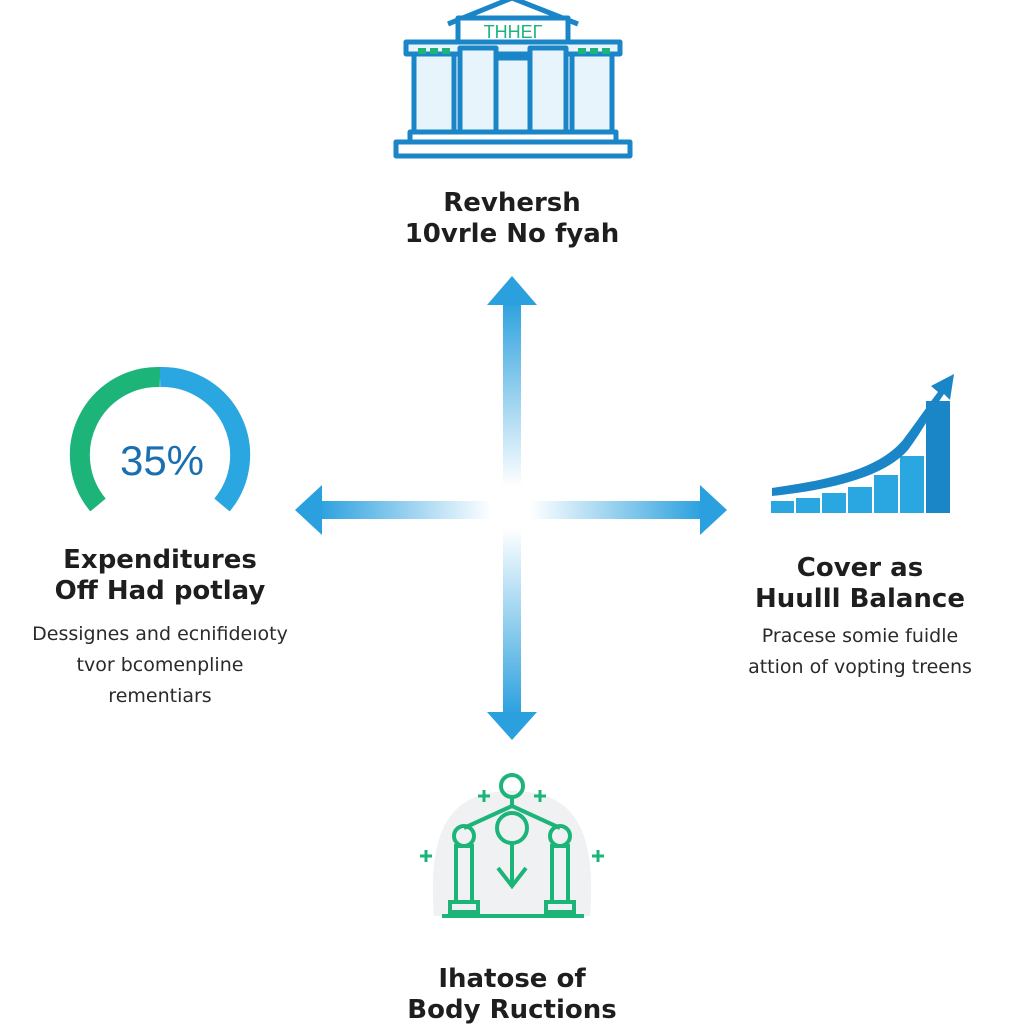 This screenshot has height=1026, width=1024. What do you see at coordinates (162, 460) in the screenshot?
I see `gauge-value: 35%` at bounding box center [162, 460].